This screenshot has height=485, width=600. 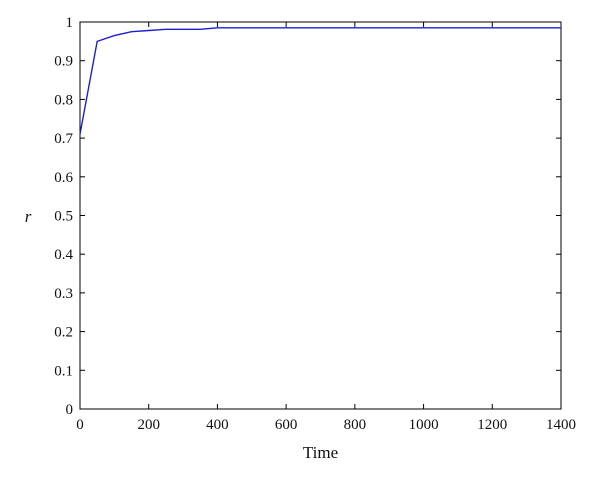 What do you see at coordinates (63, 333) in the screenshot?
I see `y-tick-label: 0.2` at bounding box center [63, 333].